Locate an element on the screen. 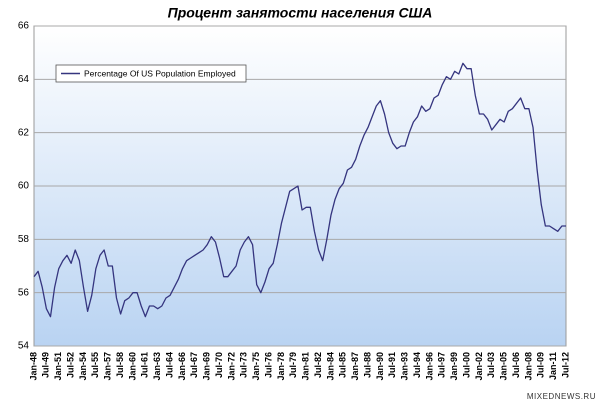 The width and height of the screenshot is (600, 404). x-tick-label: Jan-72 is located at coordinates (231, 366).